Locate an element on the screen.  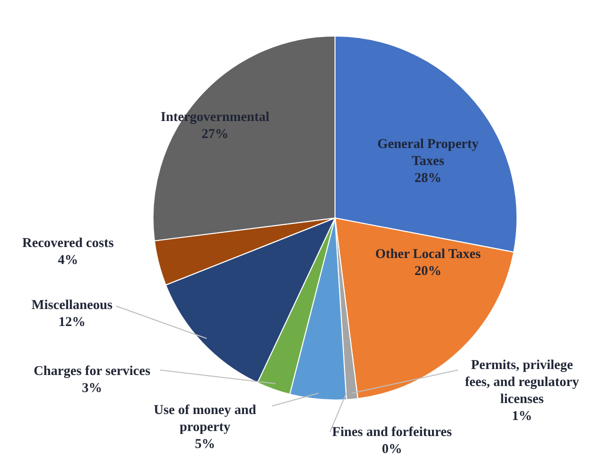
data-label: 12% is located at coordinates (72, 321).